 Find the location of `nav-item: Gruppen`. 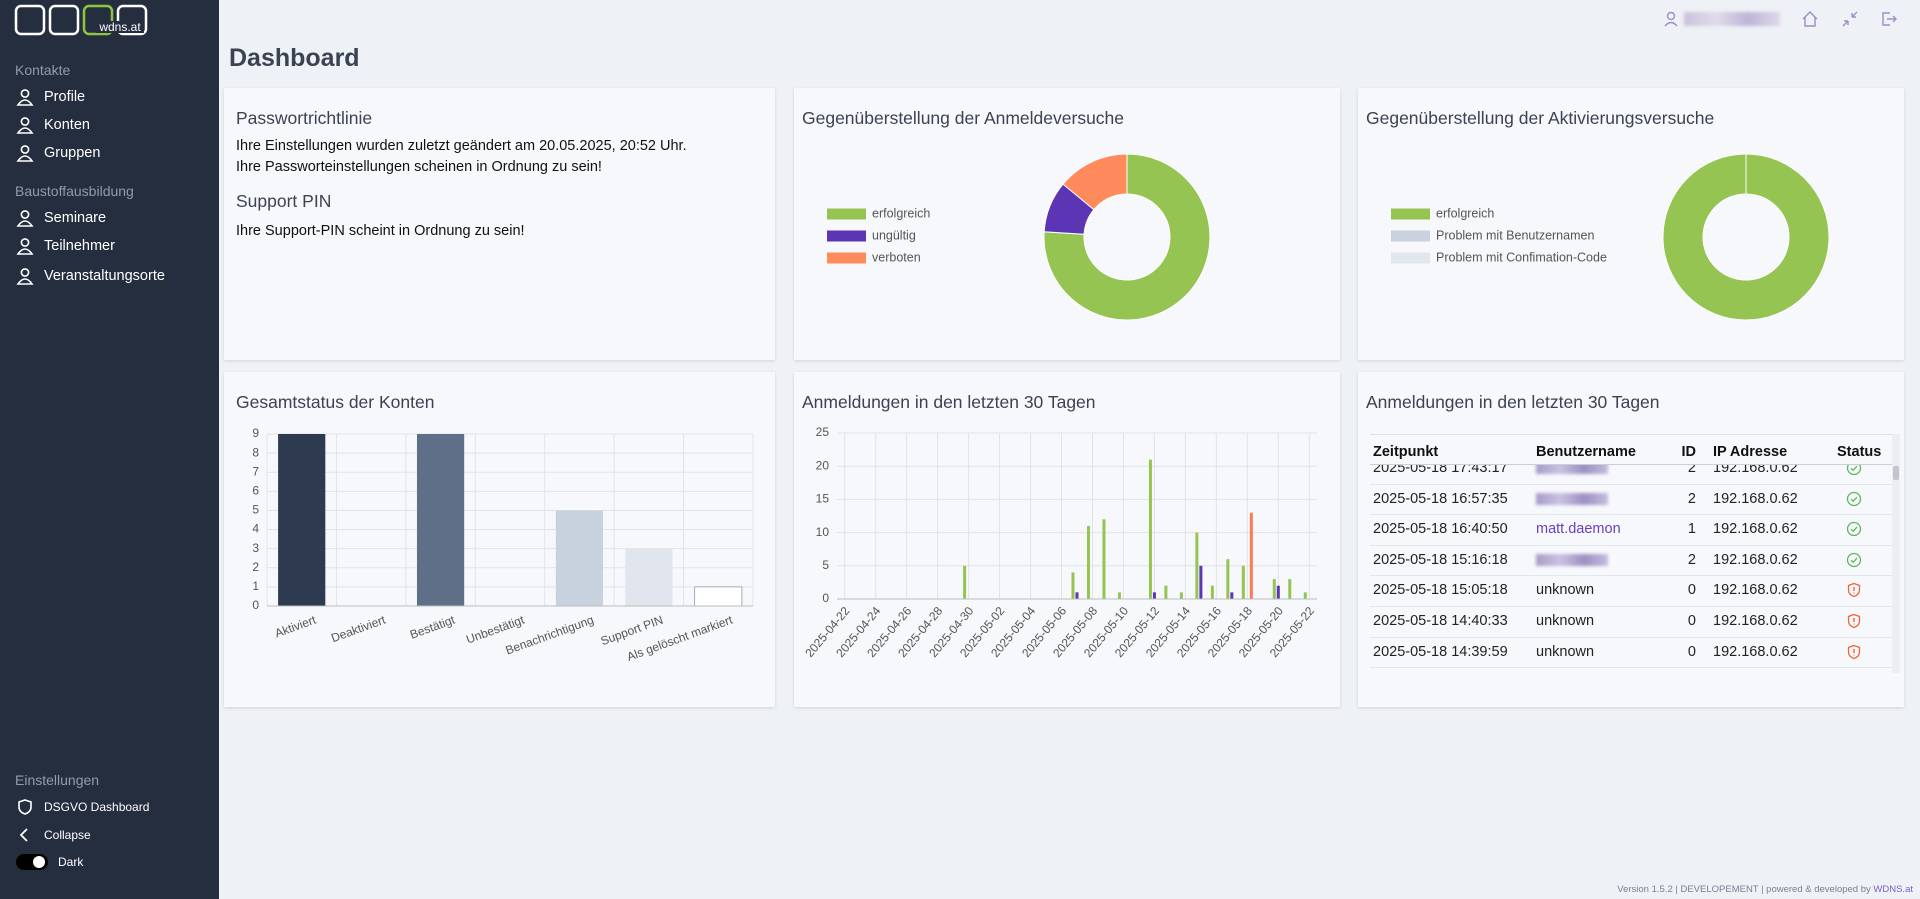

nav-item: Gruppen is located at coordinates (57, 153).